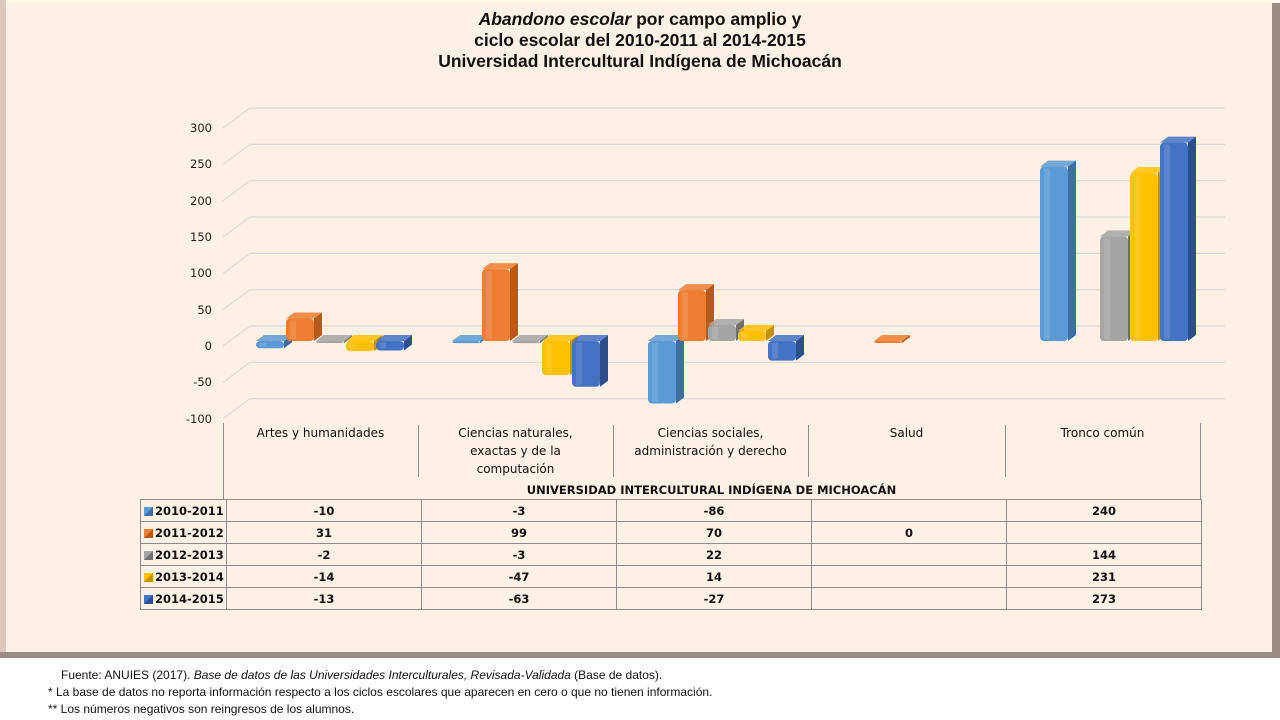 The image size is (1280, 720). What do you see at coordinates (198, 418) in the screenshot?
I see `y-tick-label: -100` at bounding box center [198, 418].